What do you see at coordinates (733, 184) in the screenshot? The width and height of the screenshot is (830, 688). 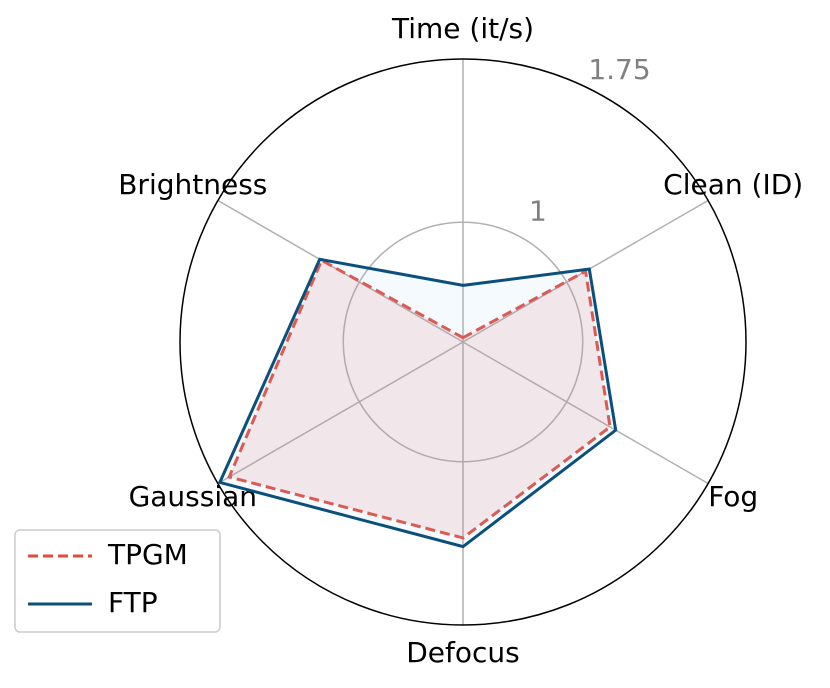 I see `axis-label: Clean (ID)` at bounding box center [733, 184].